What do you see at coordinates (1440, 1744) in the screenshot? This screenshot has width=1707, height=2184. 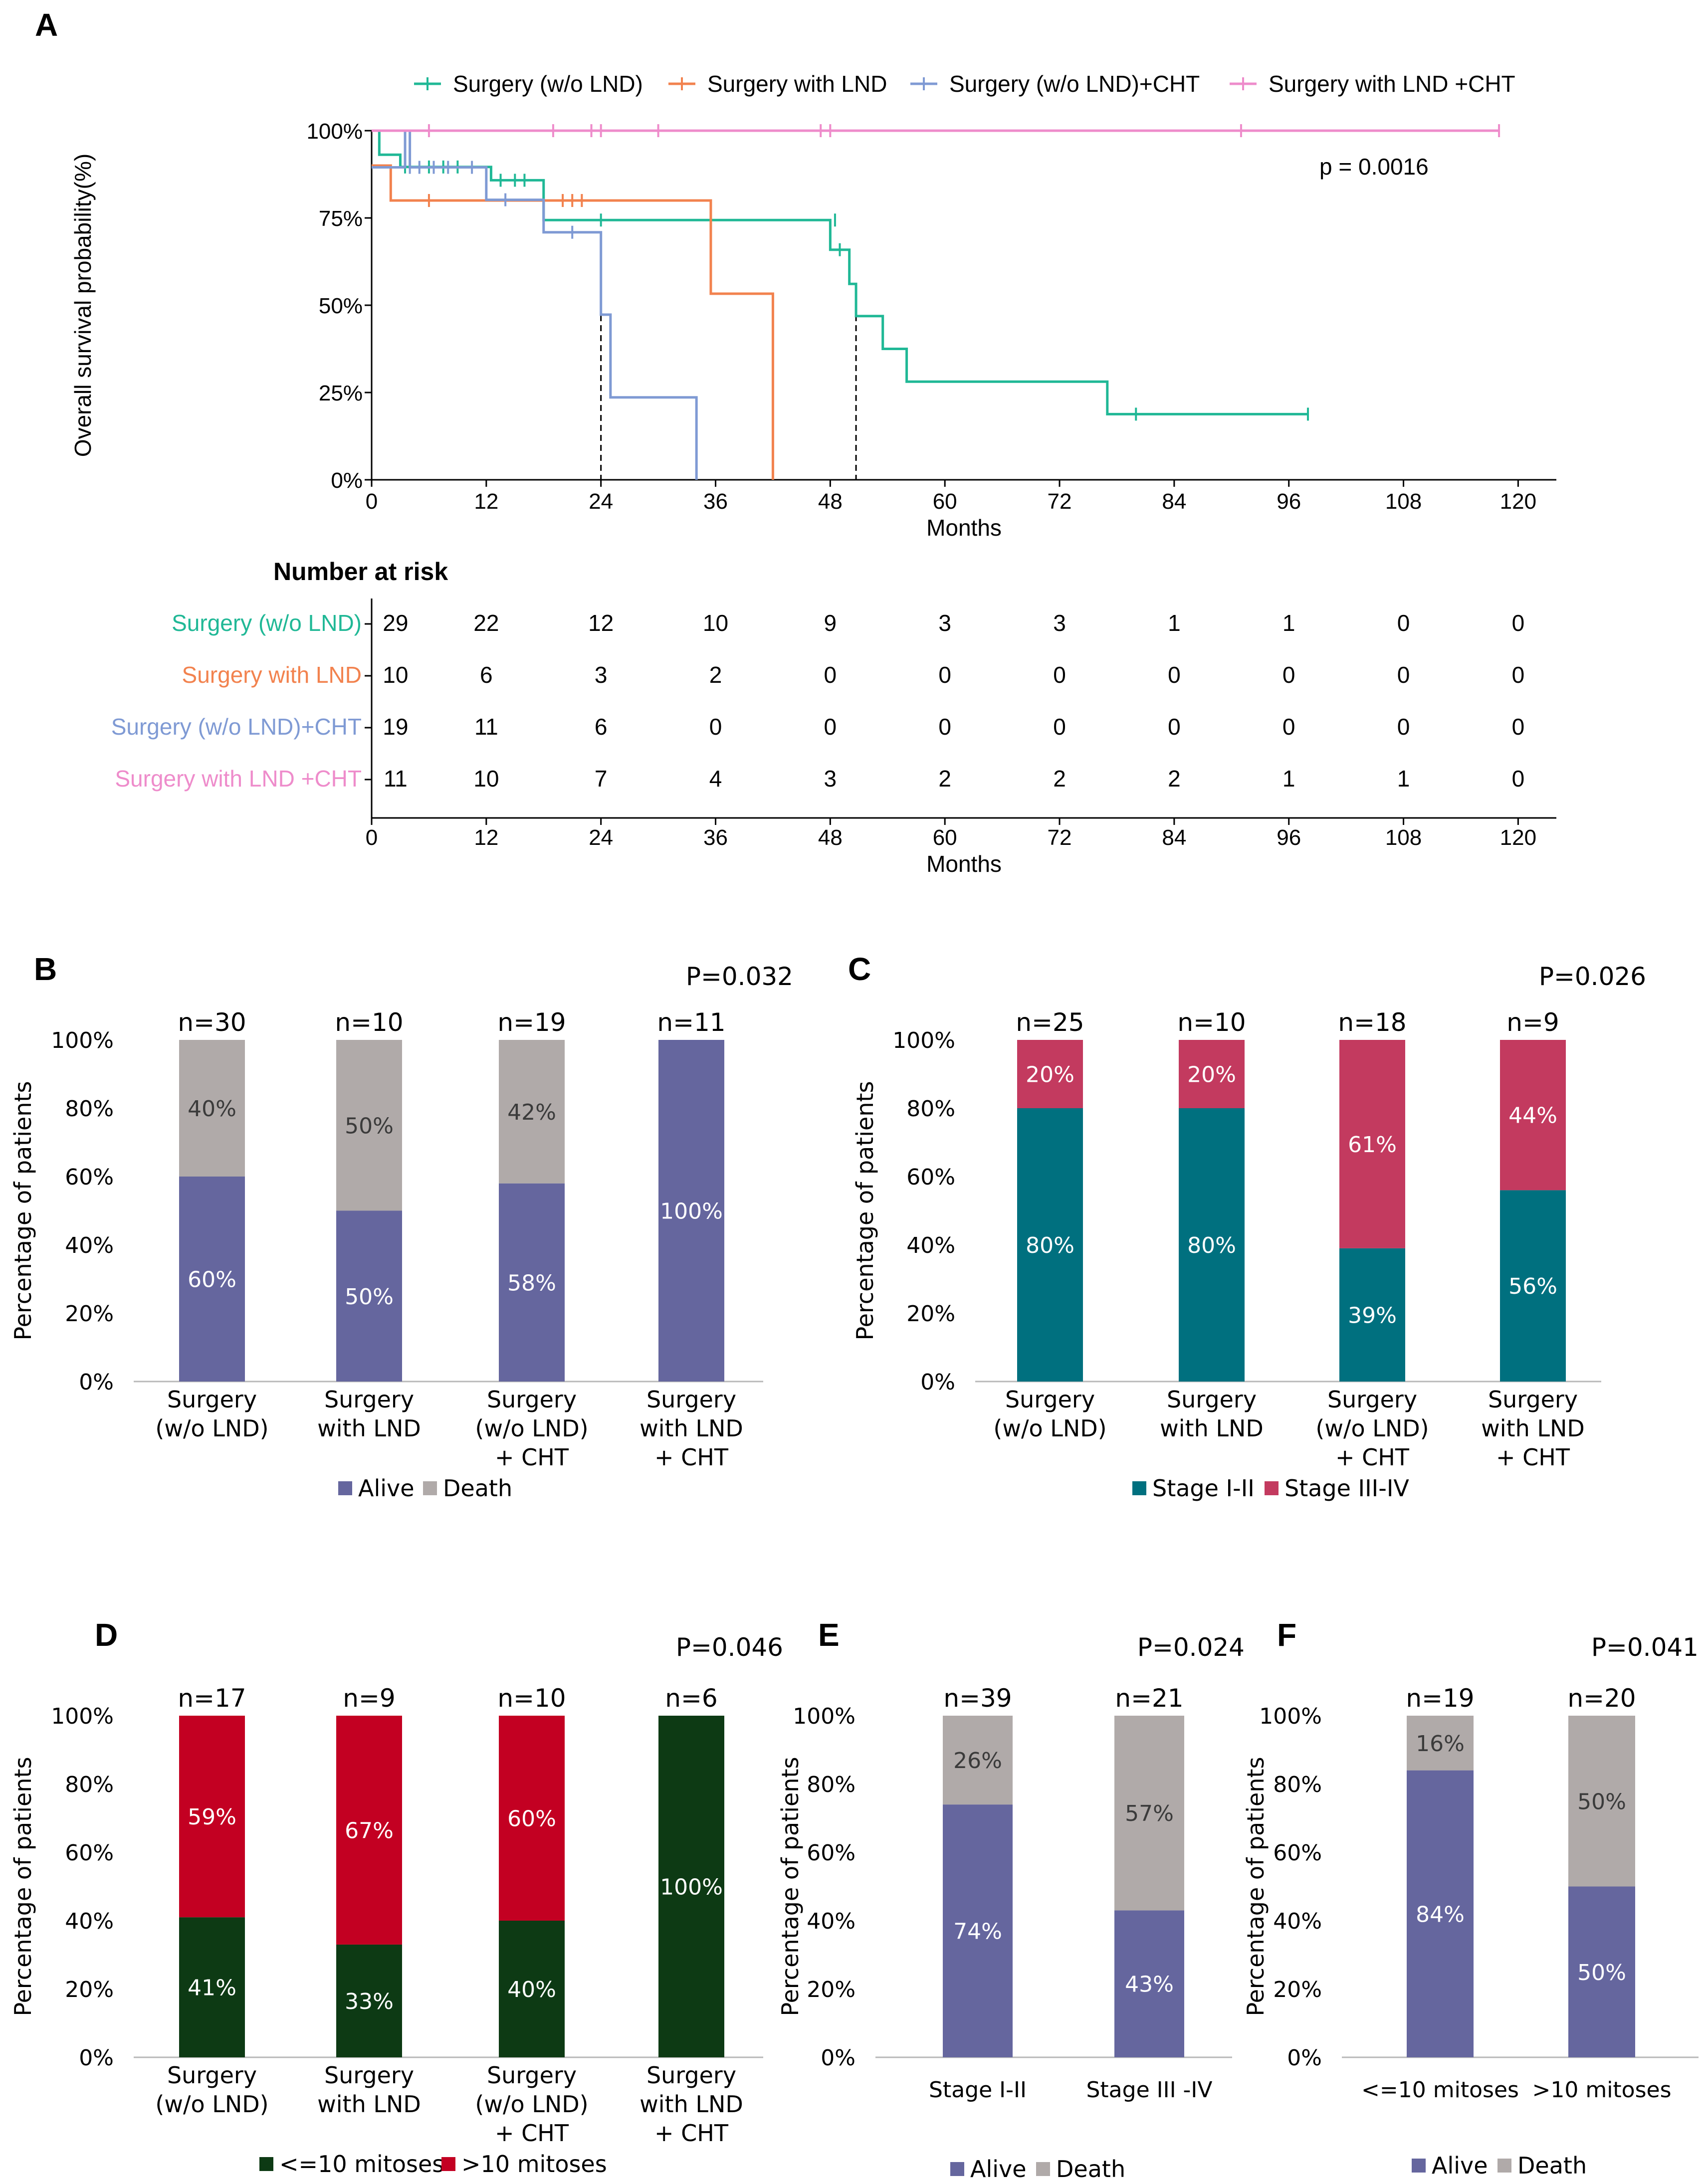 I see `data-label: 16%` at bounding box center [1440, 1744].